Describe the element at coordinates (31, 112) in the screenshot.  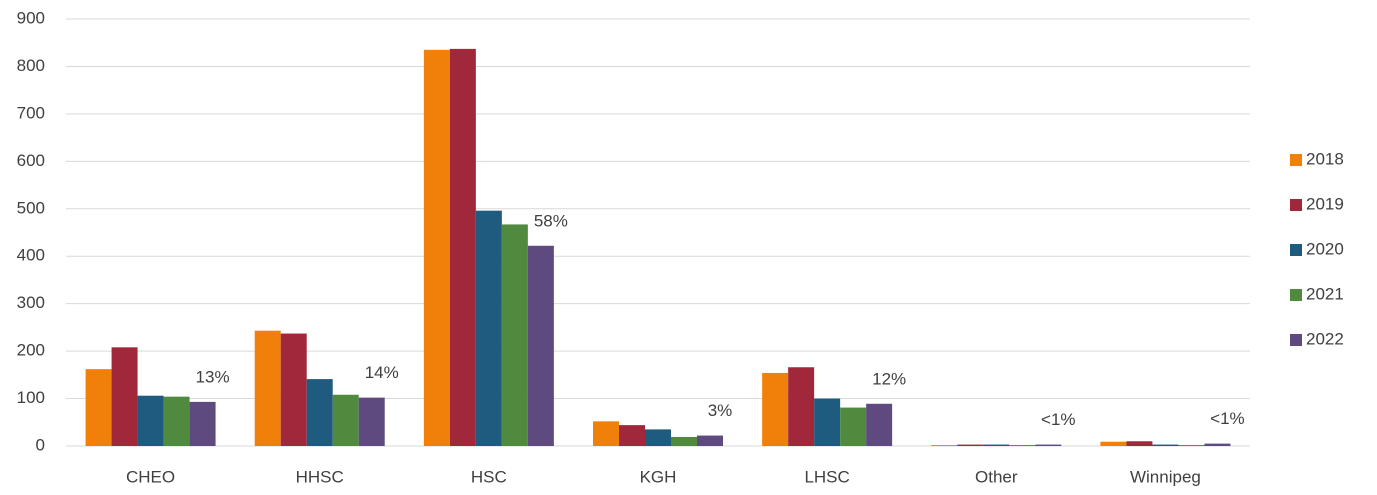
I see `y-tick-label: 700` at that location.